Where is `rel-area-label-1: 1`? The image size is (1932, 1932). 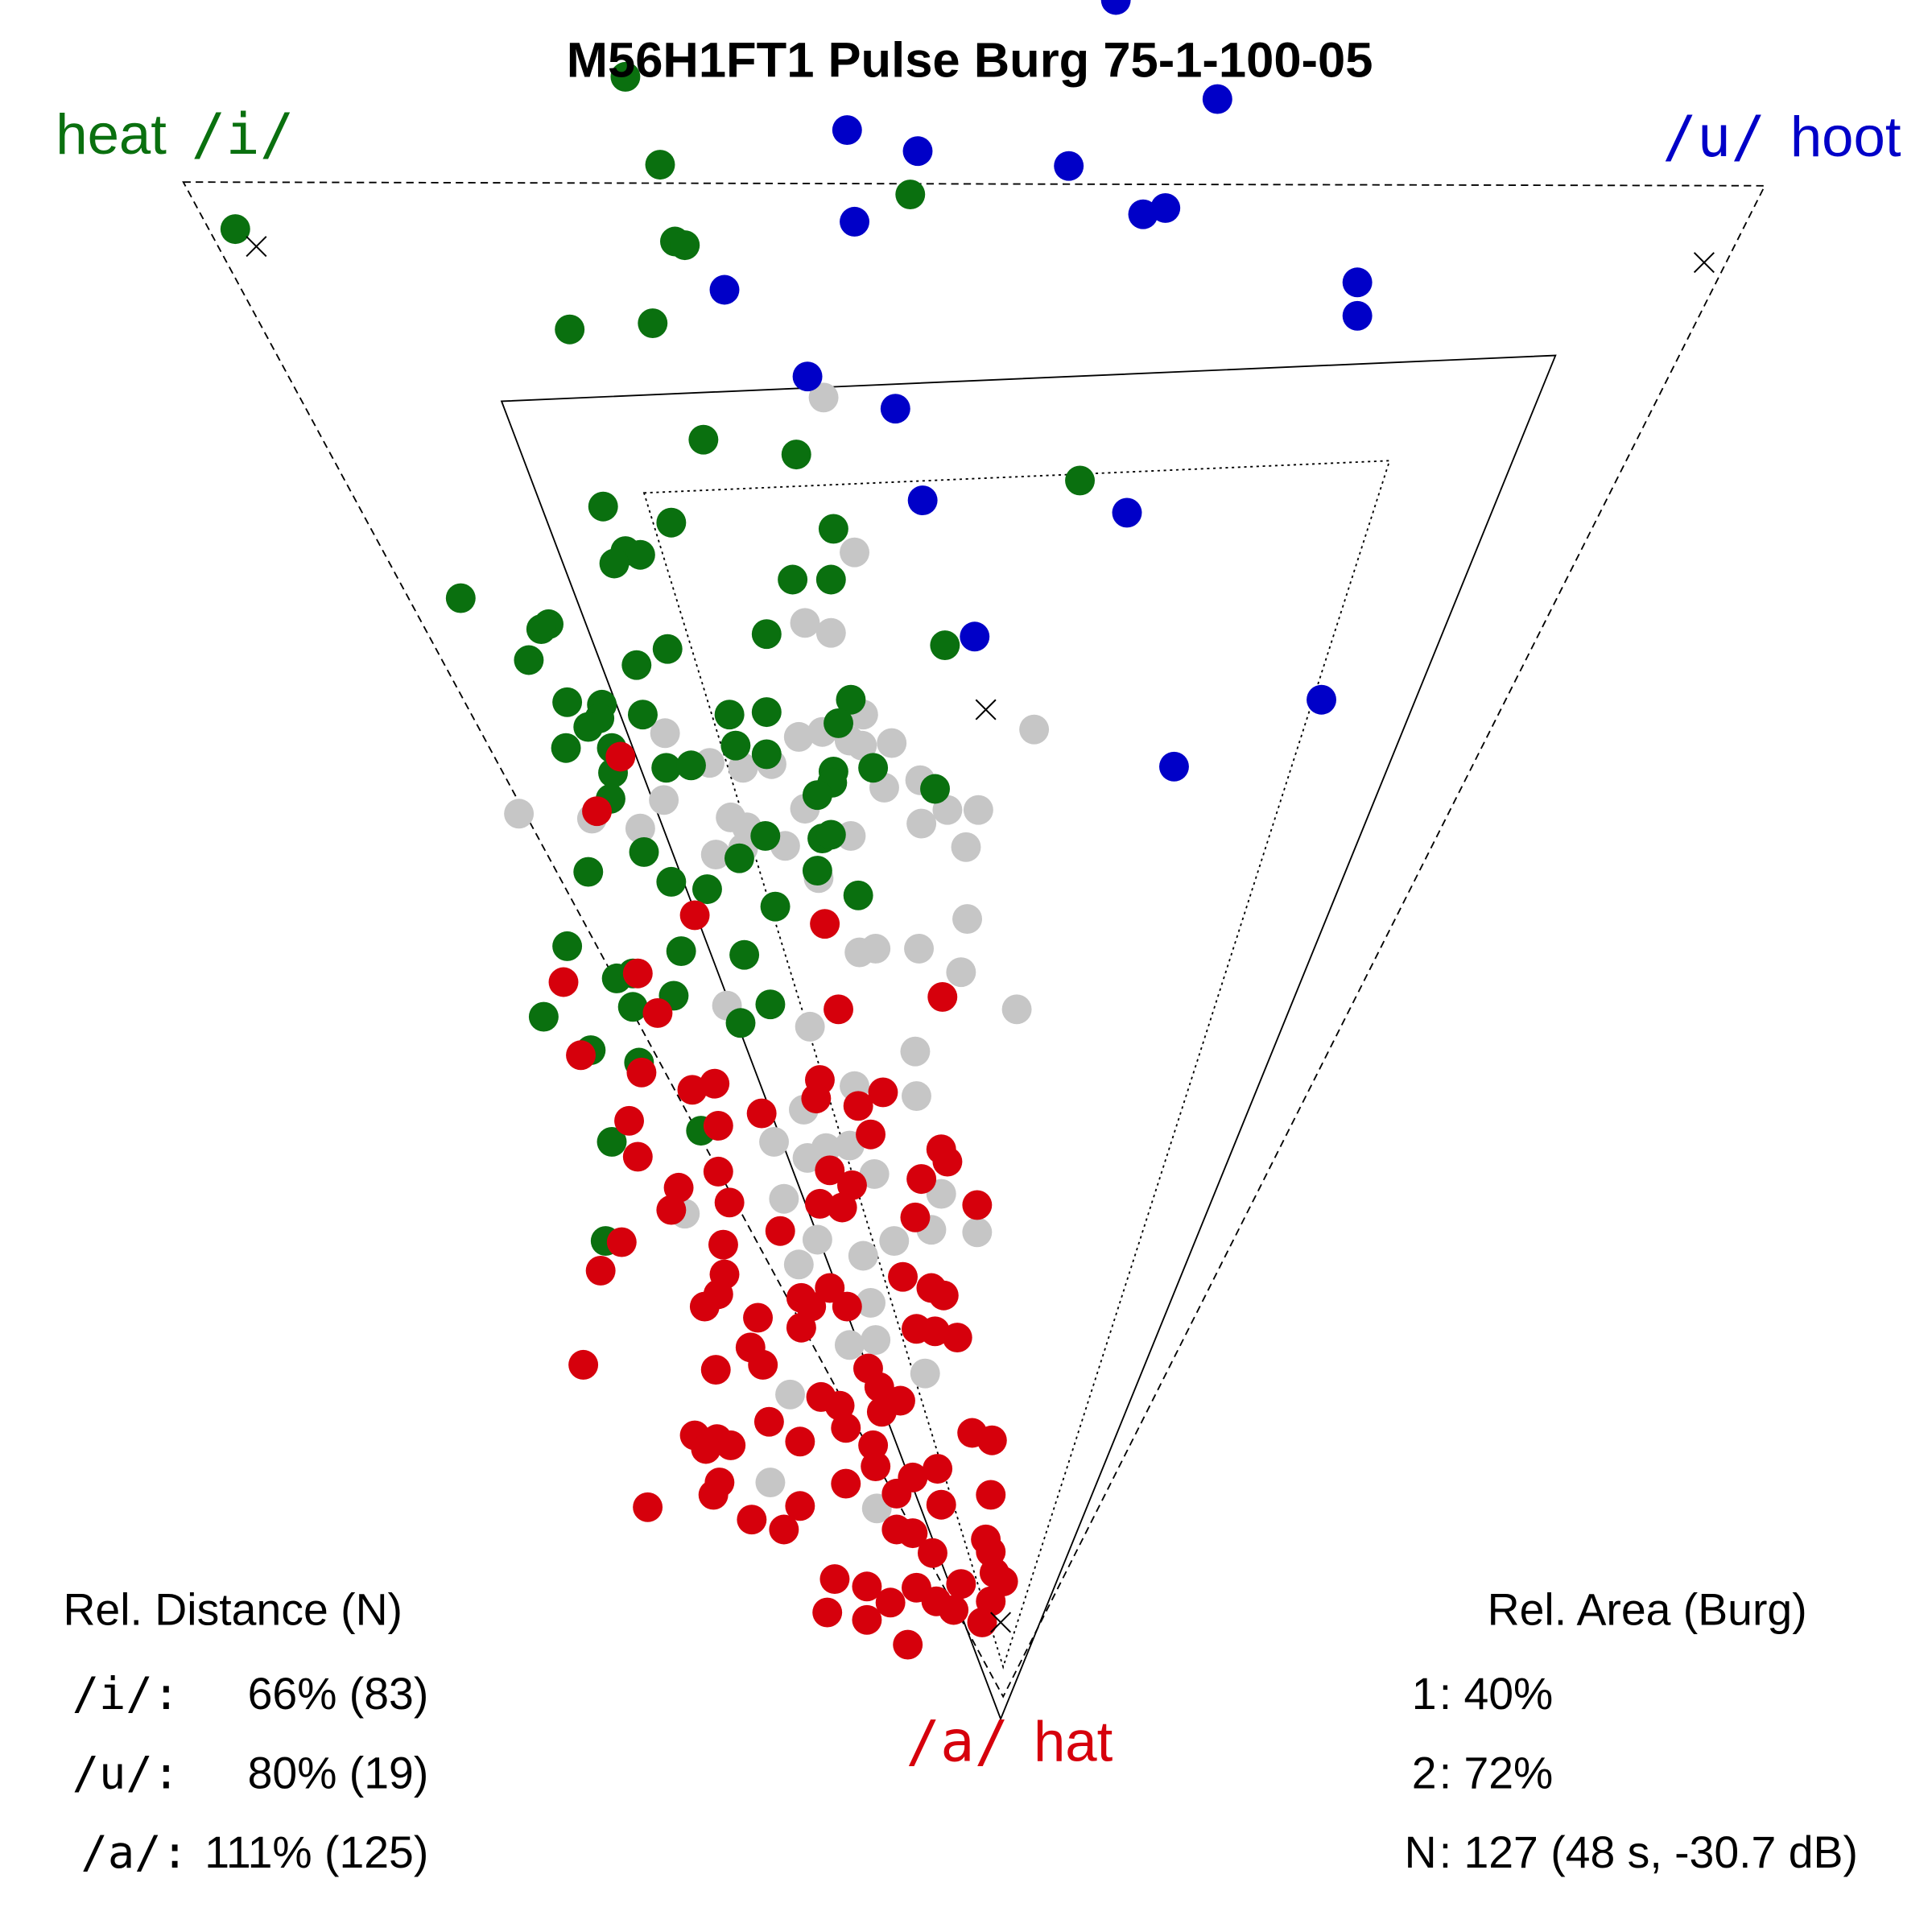
rel-area-label-1: 1 is located at coordinates (1424, 1694).